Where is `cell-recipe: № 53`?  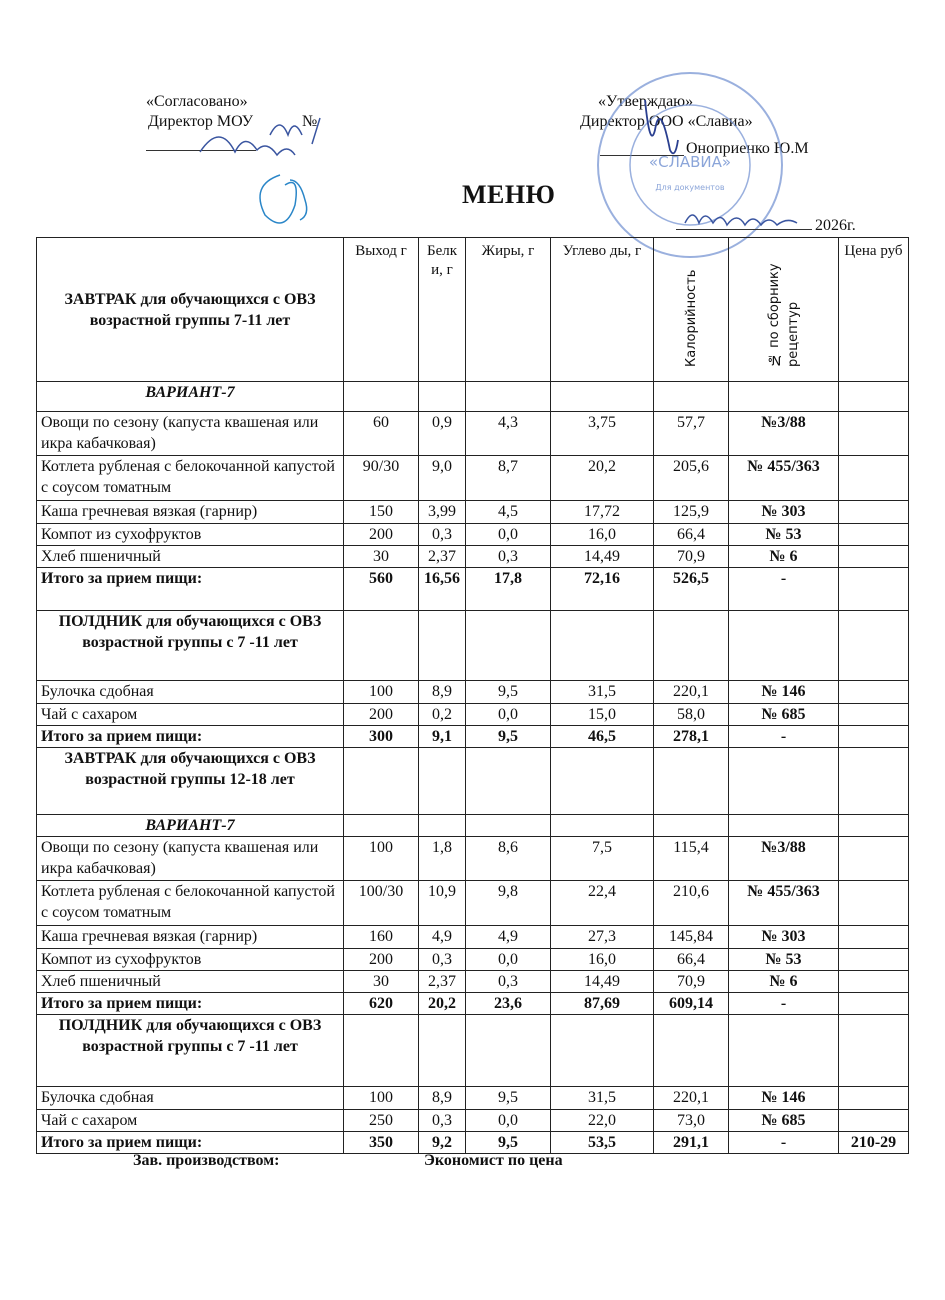
cell-recipe: № 53 is located at coordinates (783, 959).